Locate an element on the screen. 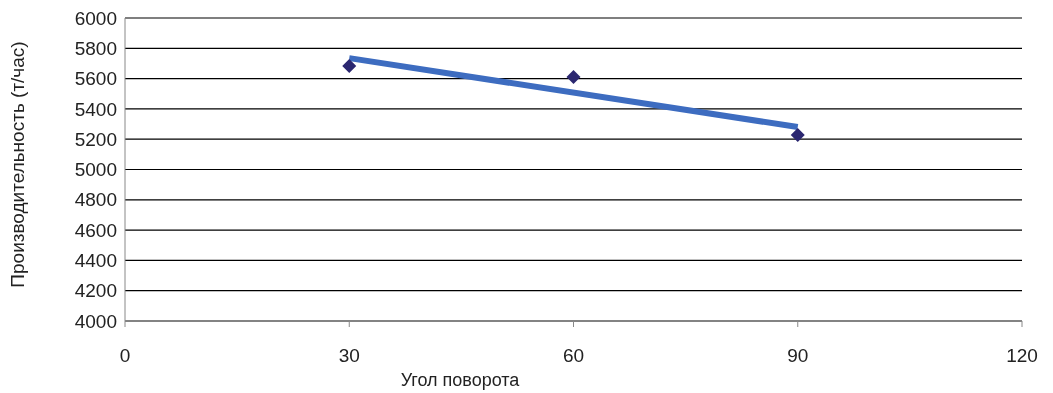  y-tick-label: 5200 is located at coordinates (95, 139).